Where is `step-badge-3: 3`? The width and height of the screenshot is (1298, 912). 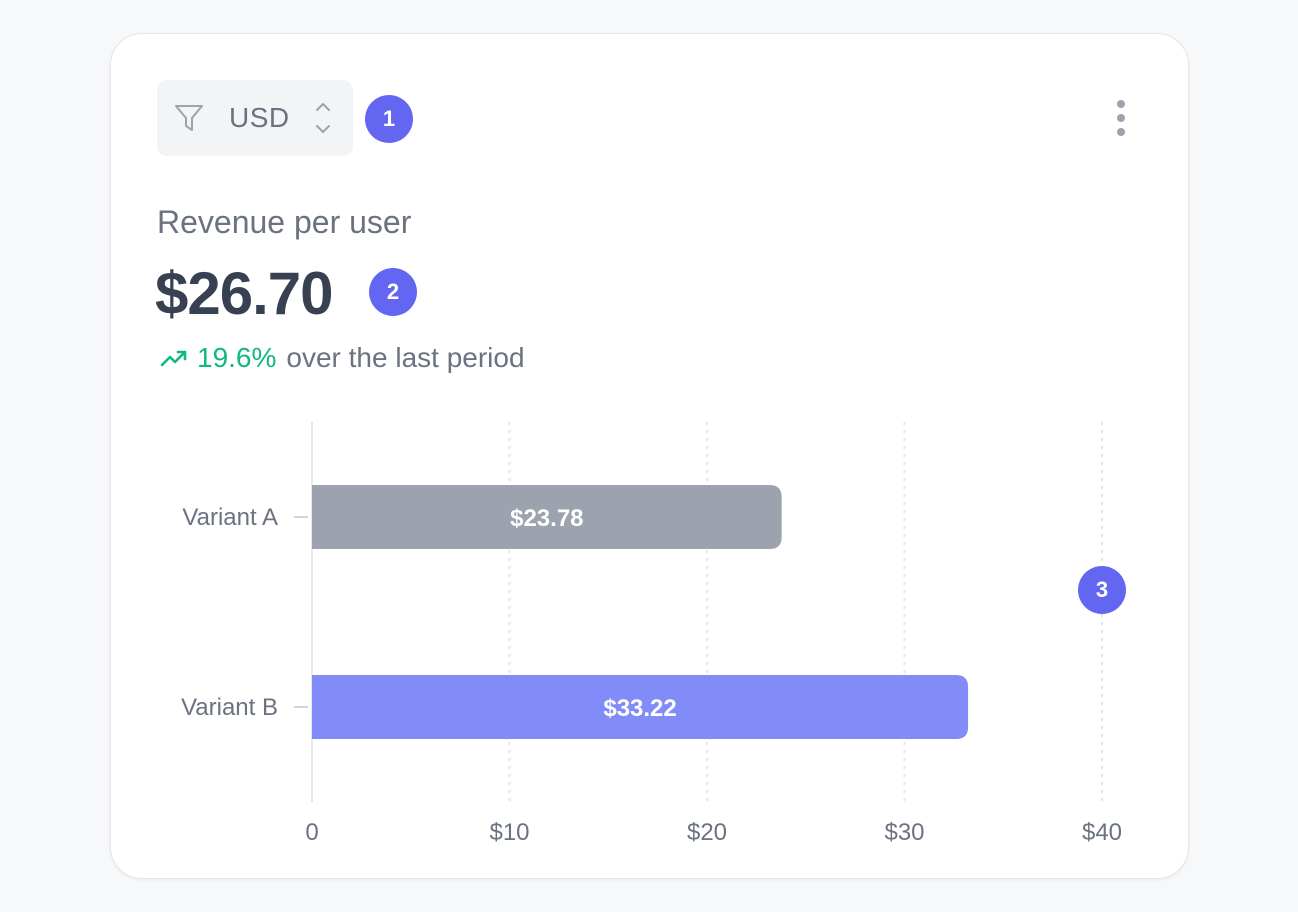
step-badge-3: 3 is located at coordinates (1102, 590).